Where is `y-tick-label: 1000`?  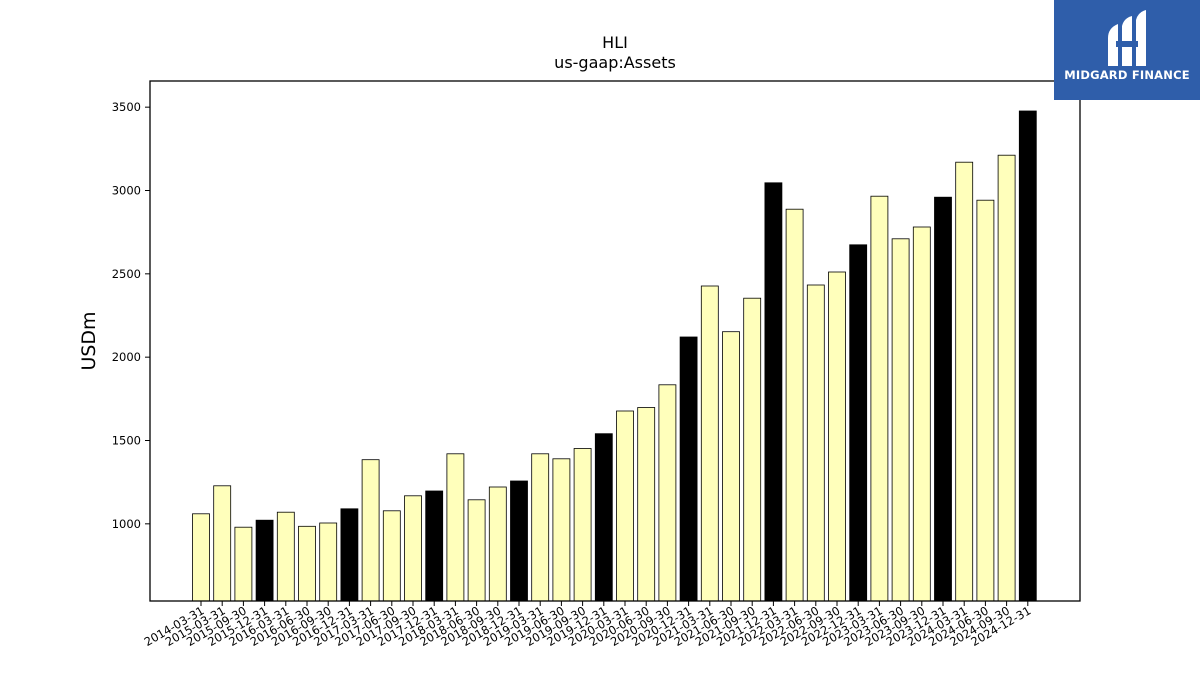 y-tick-label: 1000 is located at coordinates (126, 524).